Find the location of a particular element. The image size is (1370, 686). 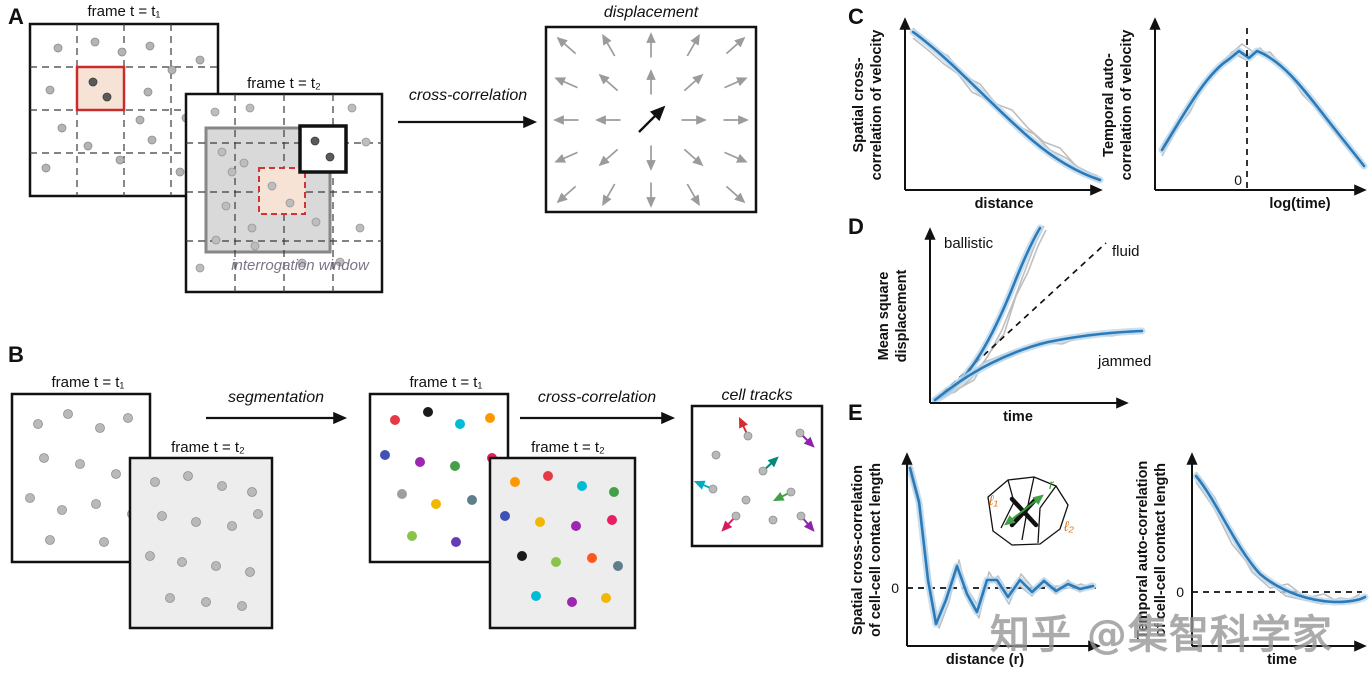

d-fluid-label: fluid is located at coordinates (1126, 251).